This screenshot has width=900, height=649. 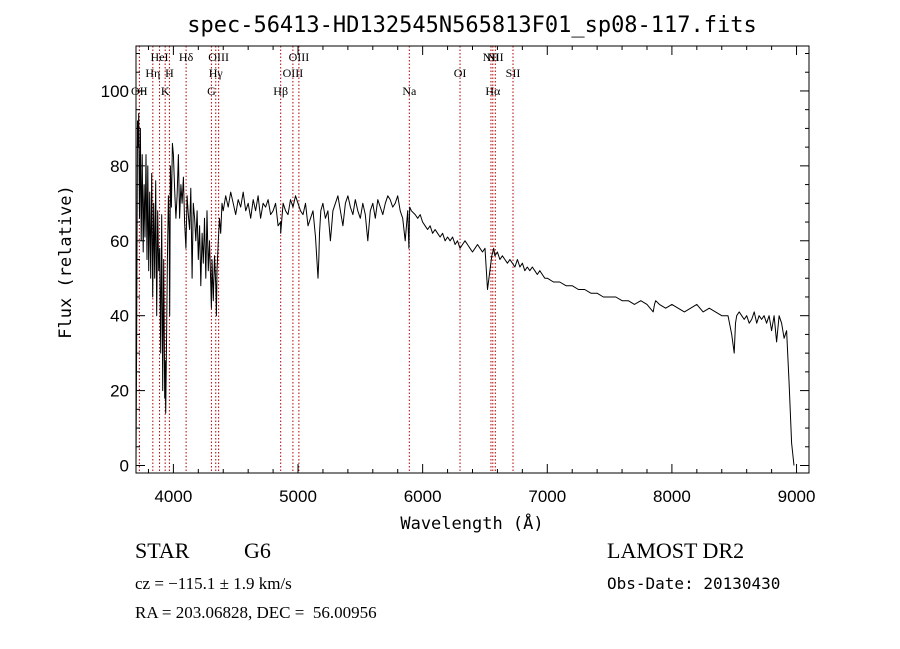 I want to click on line-label: Hδ, so click(x=186, y=57).